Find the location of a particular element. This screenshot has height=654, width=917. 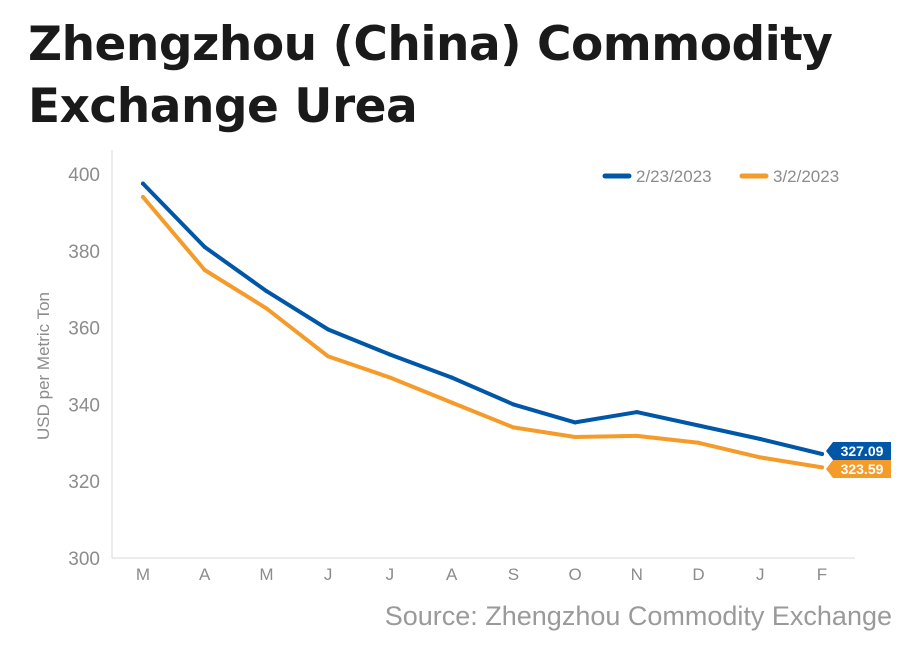

x-tick-label: F is located at coordinates (822, 574).